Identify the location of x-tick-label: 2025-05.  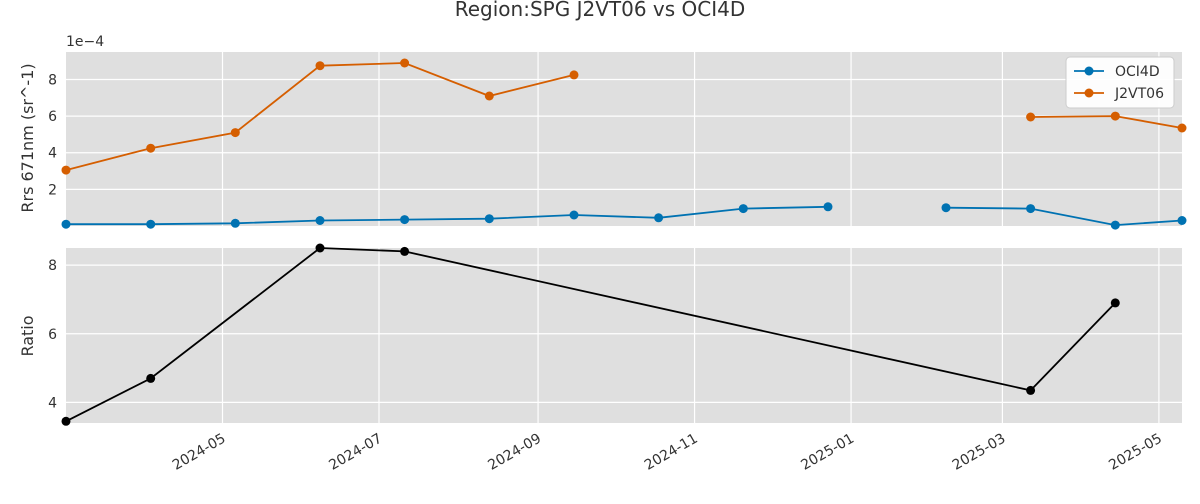
(1135, 452).